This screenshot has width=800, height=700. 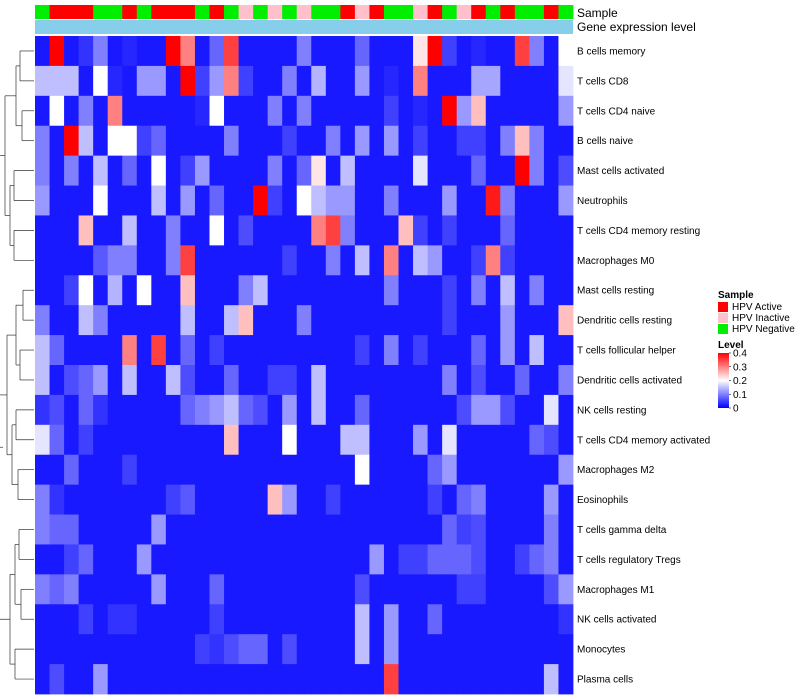 What do you see at coordinates (597, 13) in the screenshot?
I see `annotation-label-sample: Sample` at bounding box center [597, 13].